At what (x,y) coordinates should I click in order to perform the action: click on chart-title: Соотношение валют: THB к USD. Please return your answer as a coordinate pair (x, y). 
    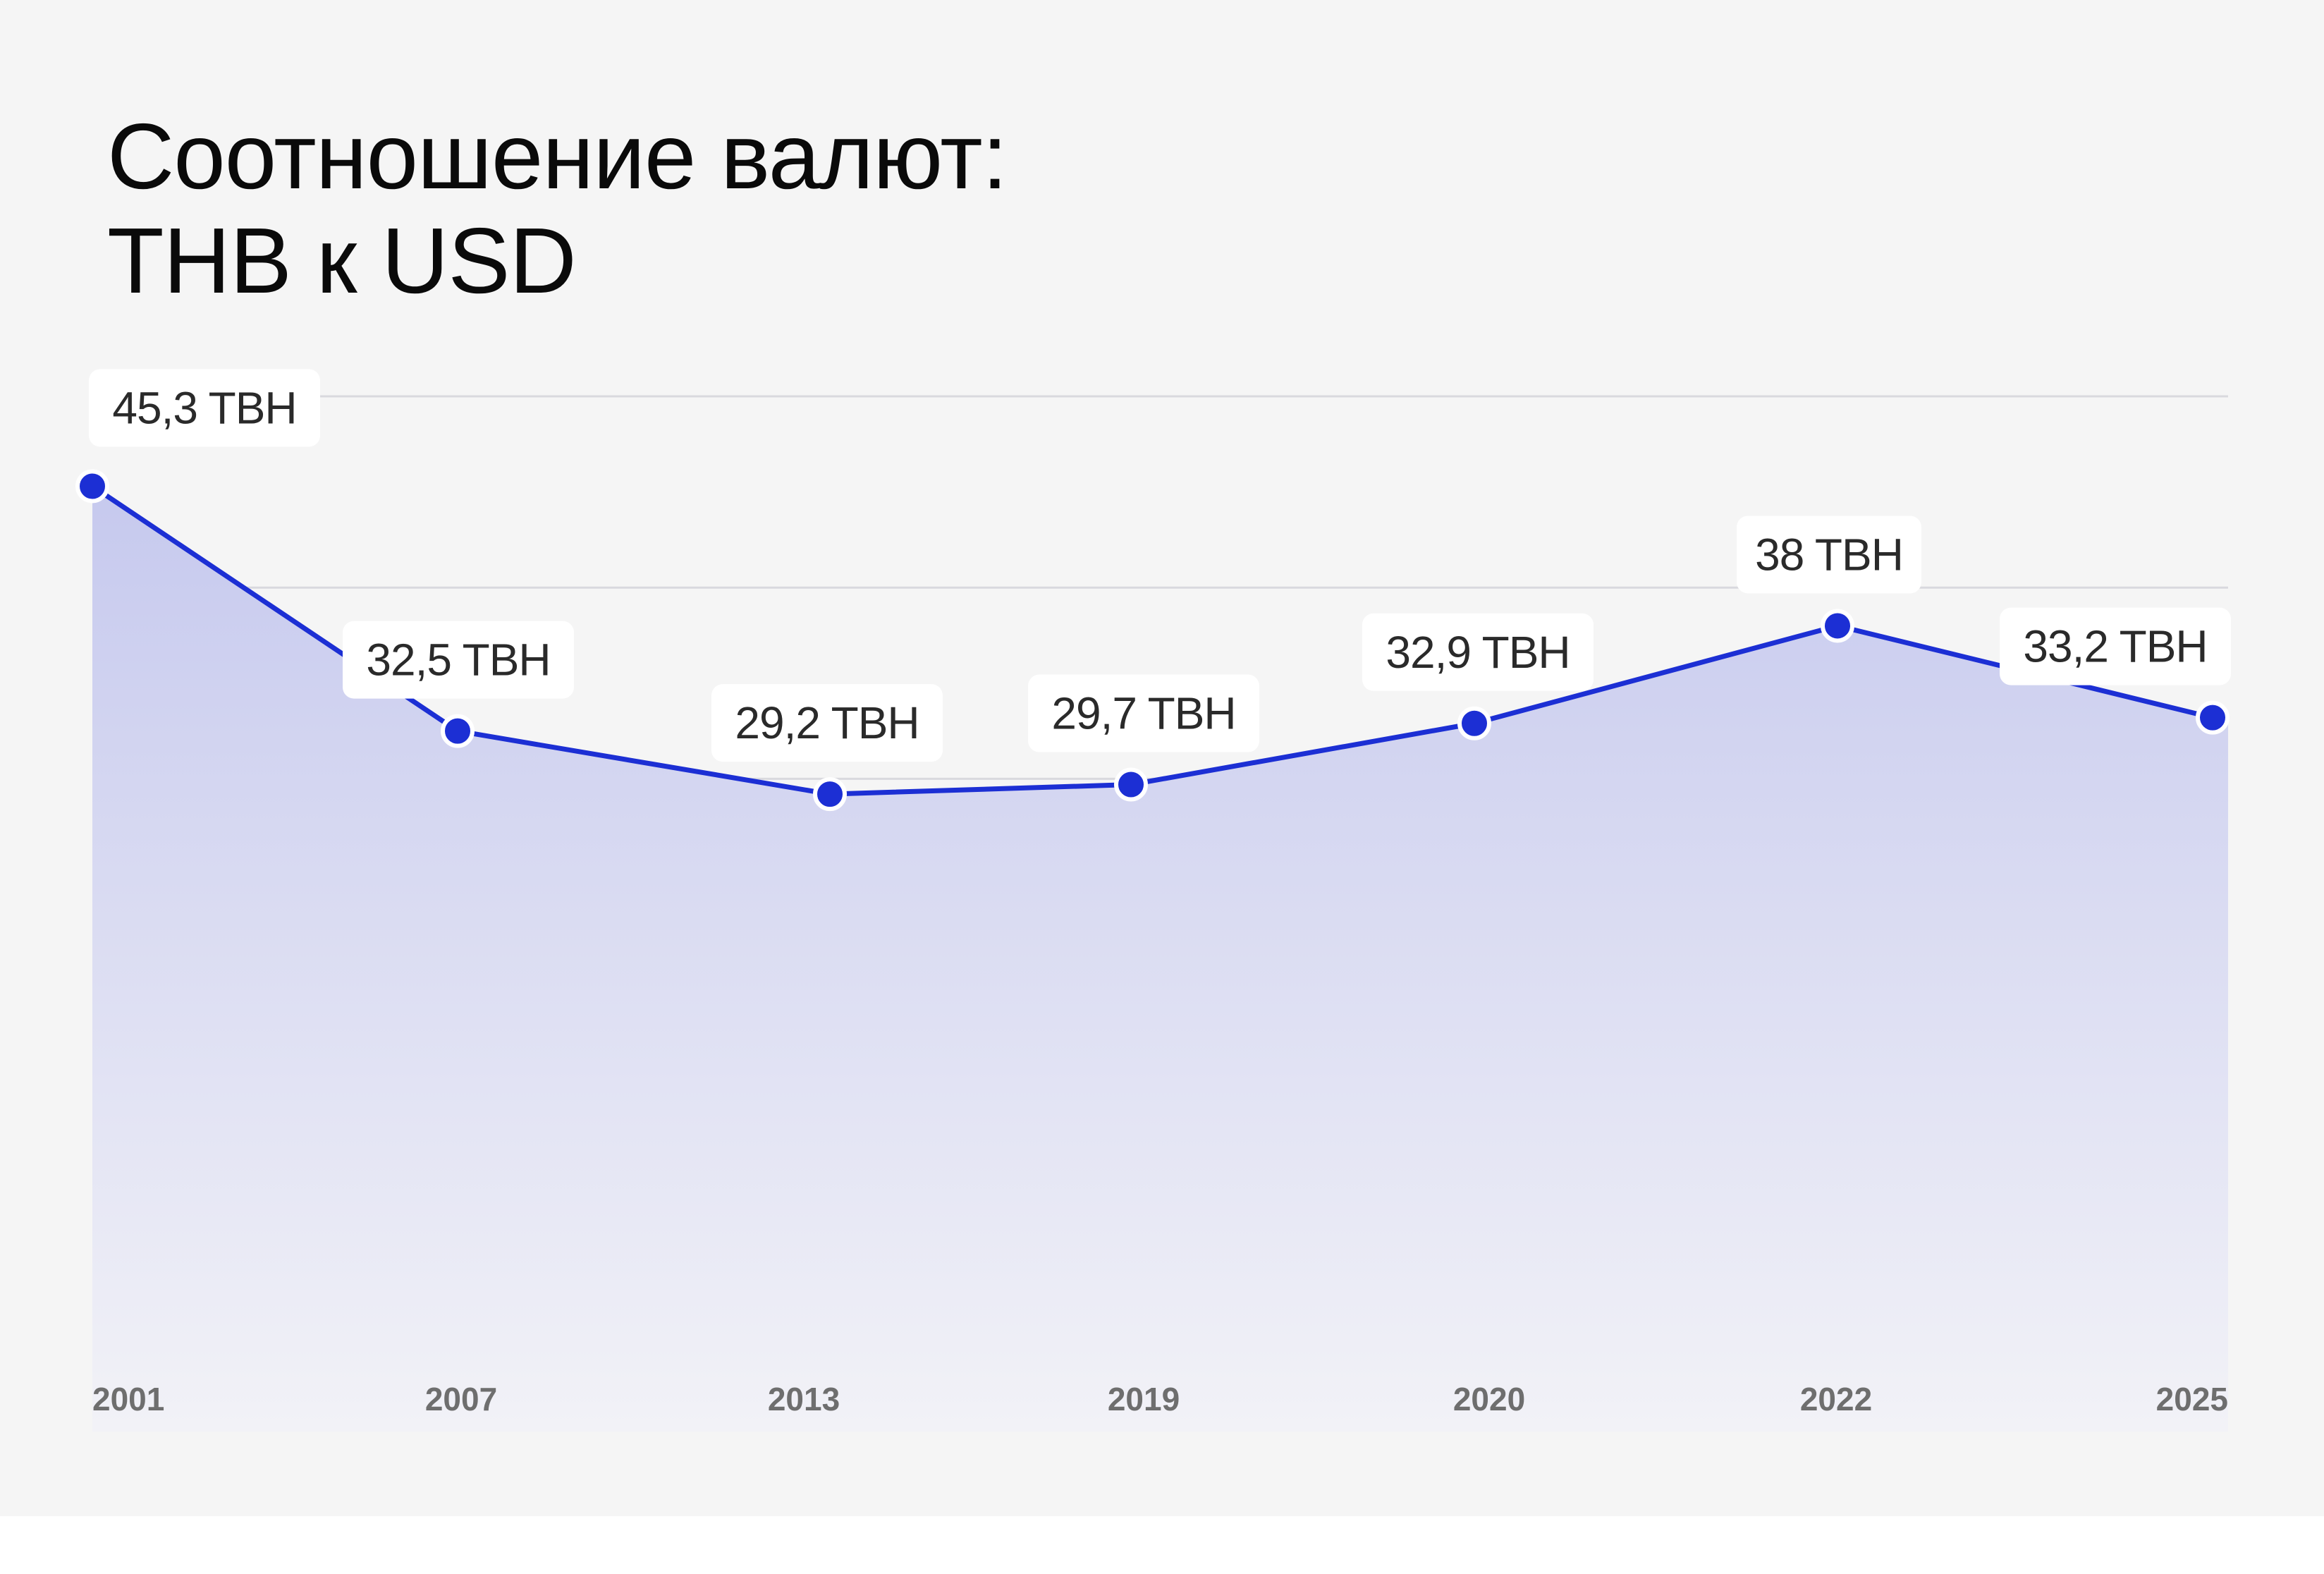
    Looking at the image, I should click on (557, 208).